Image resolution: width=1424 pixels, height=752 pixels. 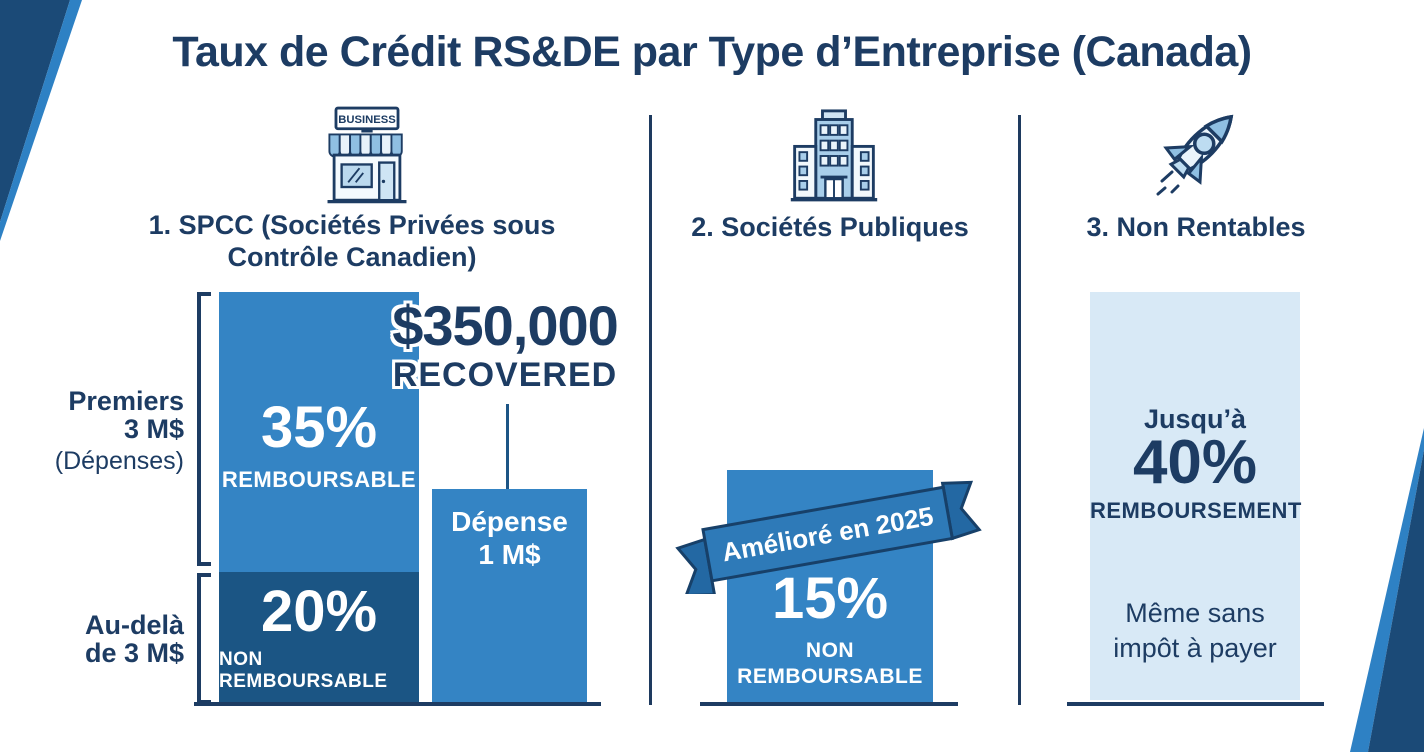 I want to click on column1-heading-line1: 1. SPCC (Sociétés Privées sous, so click(x=352, y=225).